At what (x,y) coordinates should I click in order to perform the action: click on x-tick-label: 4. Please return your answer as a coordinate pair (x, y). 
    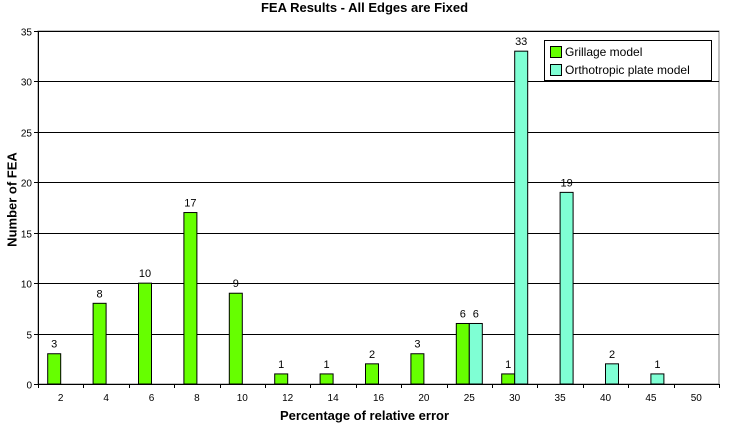
    Looking at the image, I should click on (106, 398).